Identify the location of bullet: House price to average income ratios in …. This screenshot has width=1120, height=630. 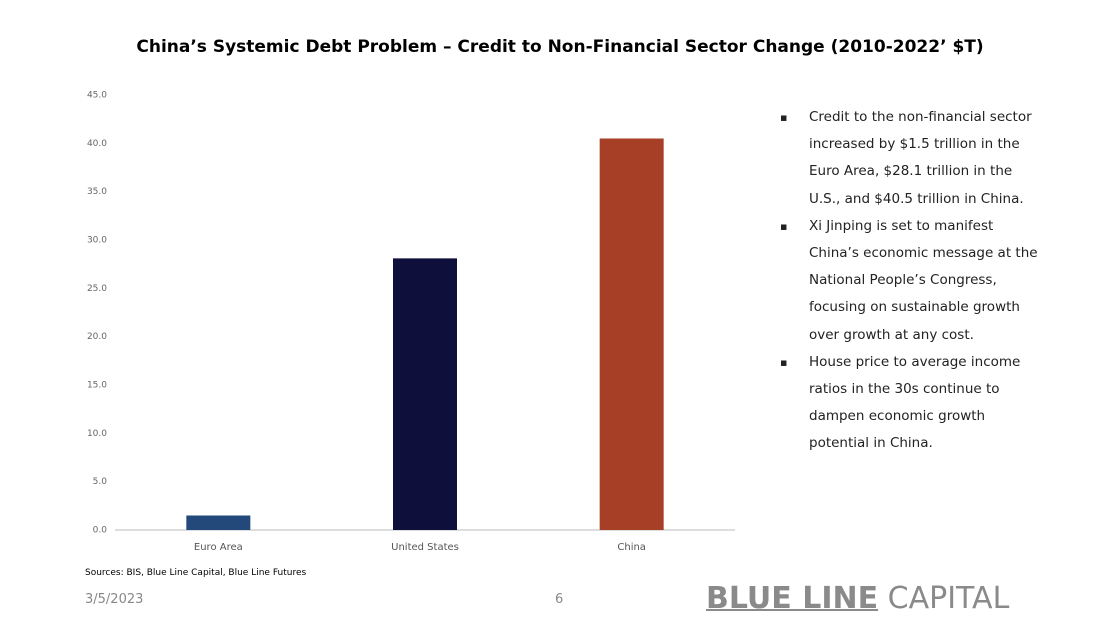
(910, 403).